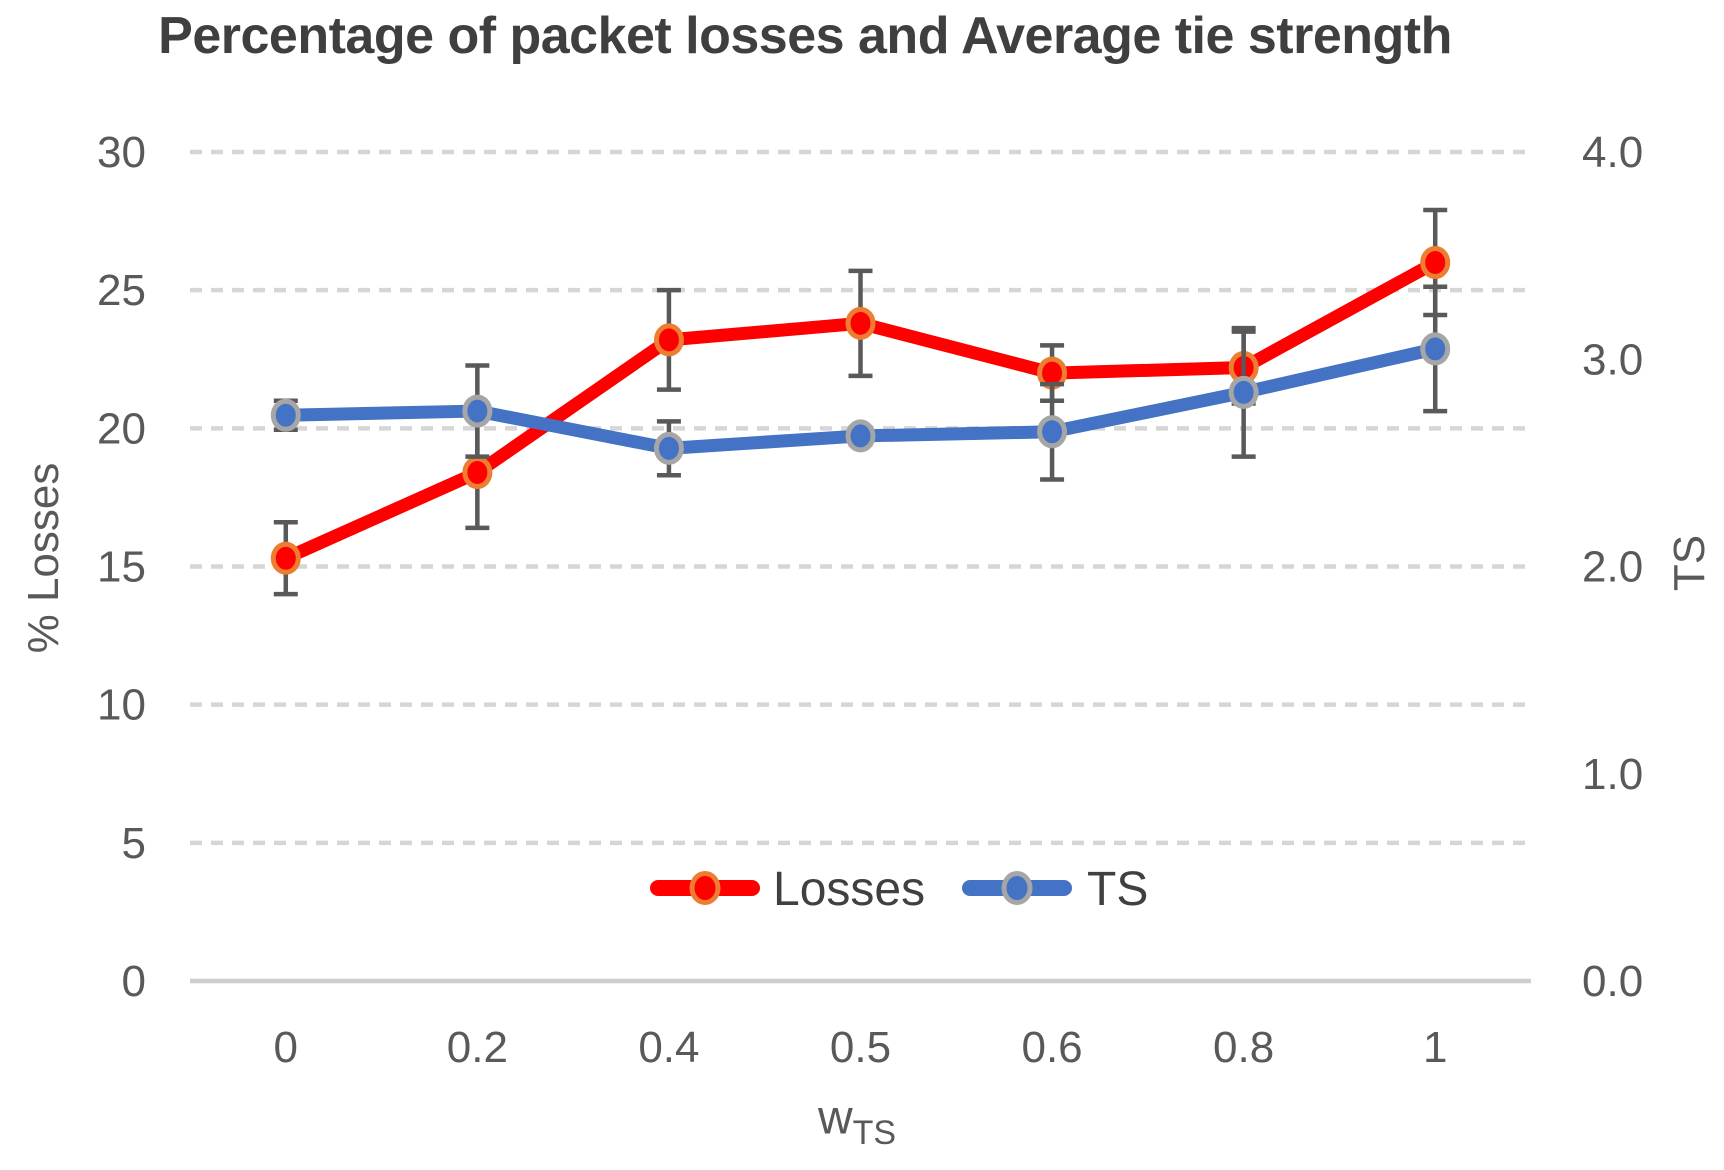 The height and width of the screenshot is (1170, 1724). I want to click on x-tick-label-0.5: 0.5, so click(860, 1047).